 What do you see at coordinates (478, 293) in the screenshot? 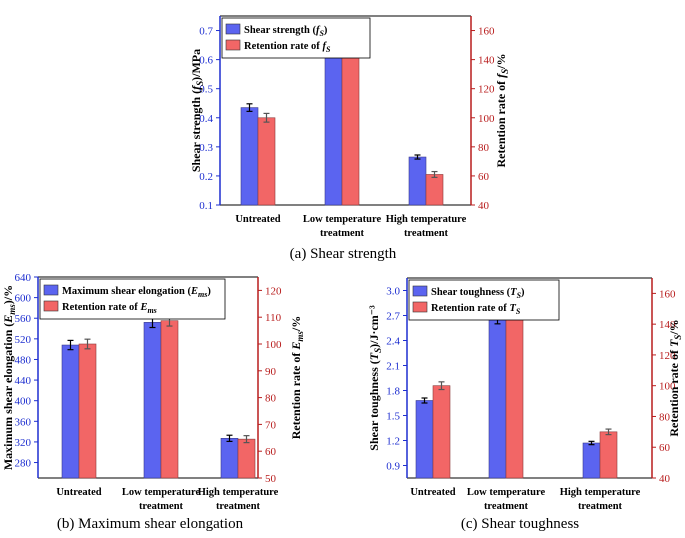
I see `legend-entry: Shear toughness (TS)` at bounding box center [478, 293].